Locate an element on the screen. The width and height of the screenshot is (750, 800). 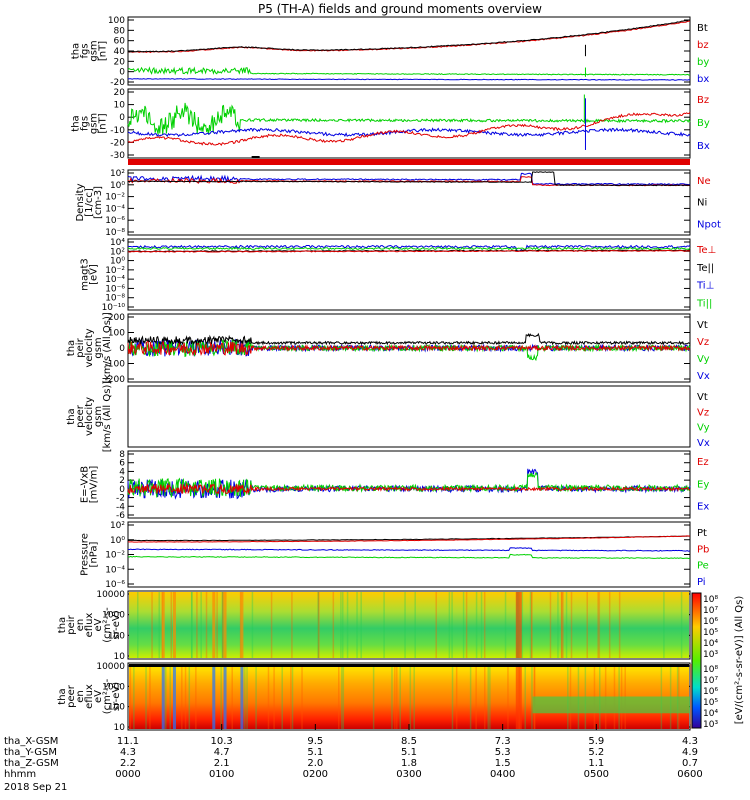
series-ni is located at coordinates (409, 179).